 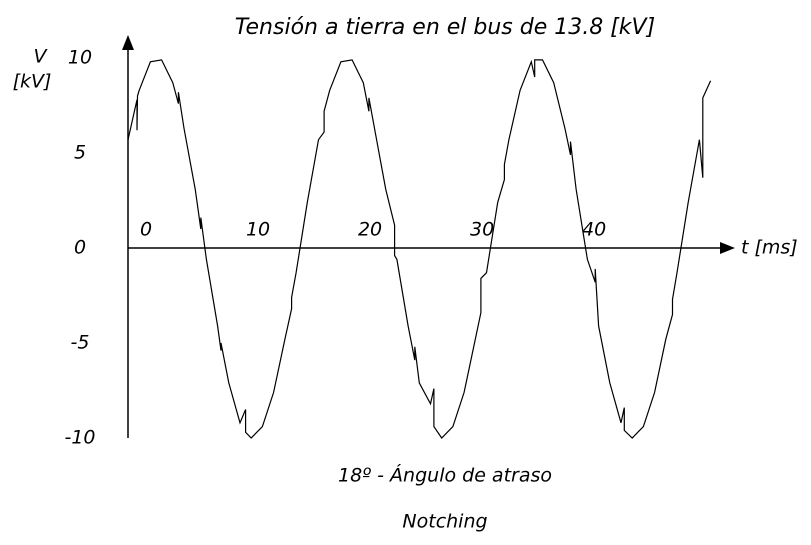 What do you see at coordinates (80, 343) in the screenshot?
I see `y-tick-label: -5` at bounding box center [80, 343].